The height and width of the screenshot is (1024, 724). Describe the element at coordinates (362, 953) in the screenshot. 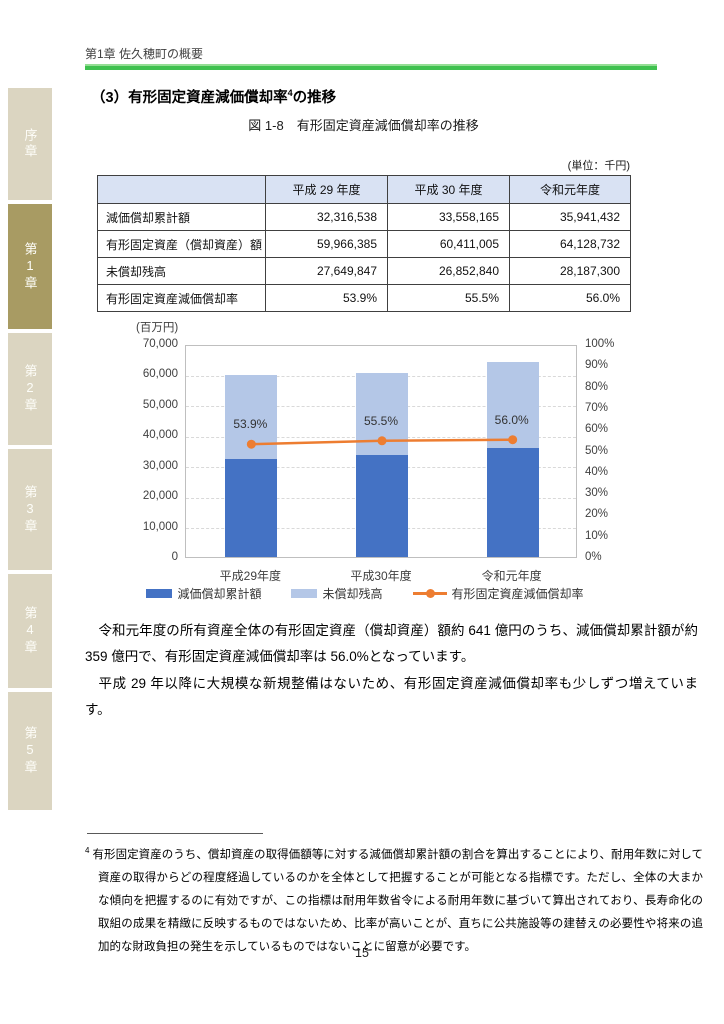

I see `page-number: 15` at that location.